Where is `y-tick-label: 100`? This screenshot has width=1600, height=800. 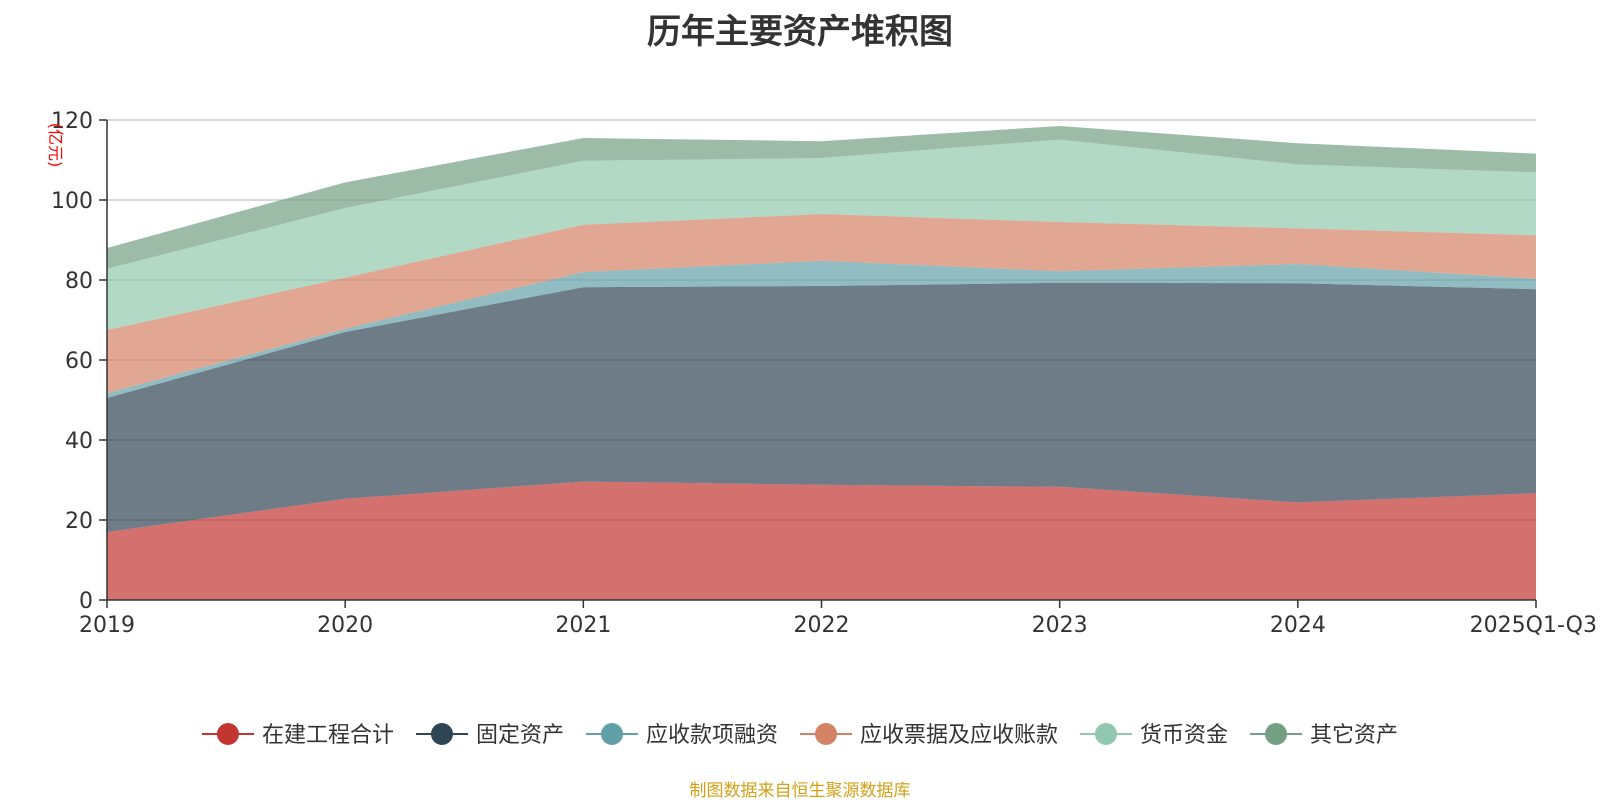
y-tick-label: 100 is located at coordinates (72, 201).